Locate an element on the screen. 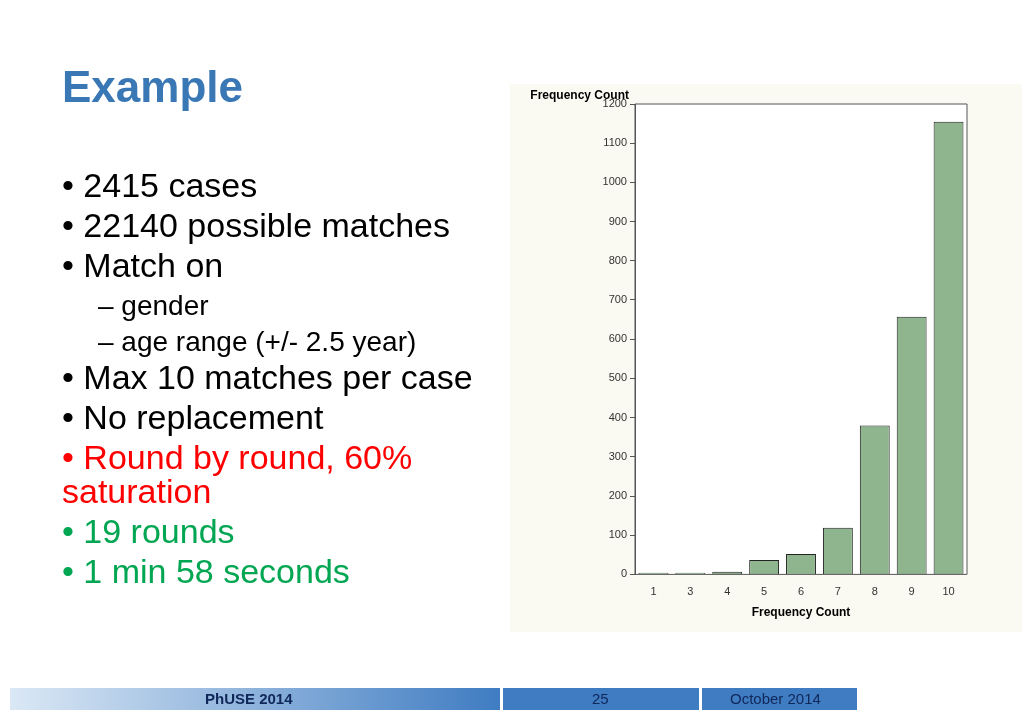 The image size is (1024, 724). x-tick-label: 1 is located at coordinates (653, 591).